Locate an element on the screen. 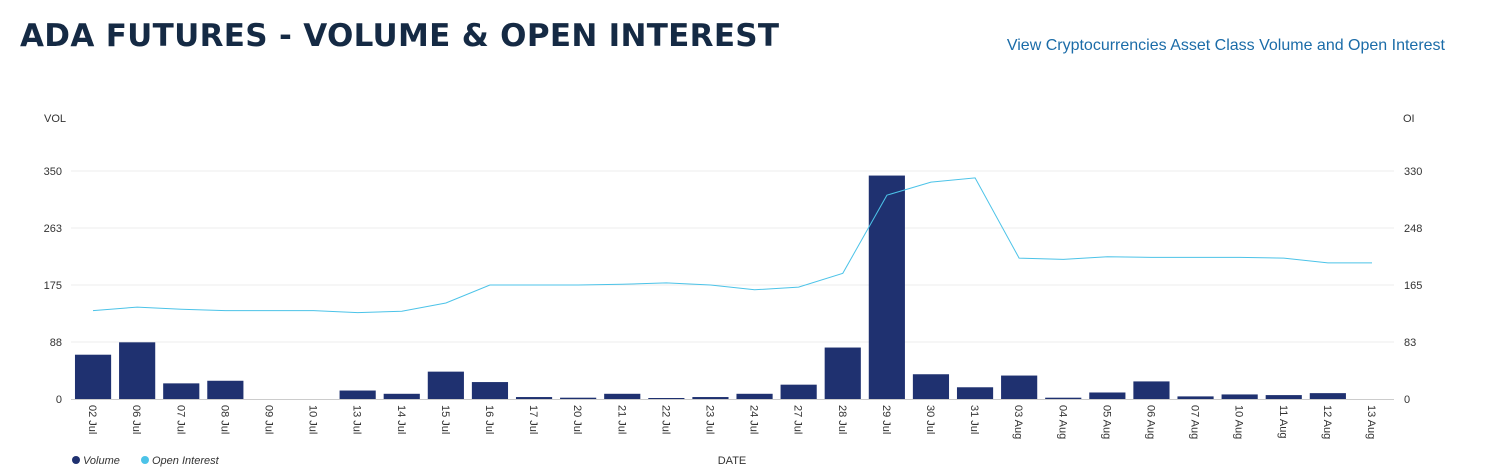 Image resolution: width=1502 pixels, height=475 pixels. legend-volume: Volume is located at coordinates (96, 461).